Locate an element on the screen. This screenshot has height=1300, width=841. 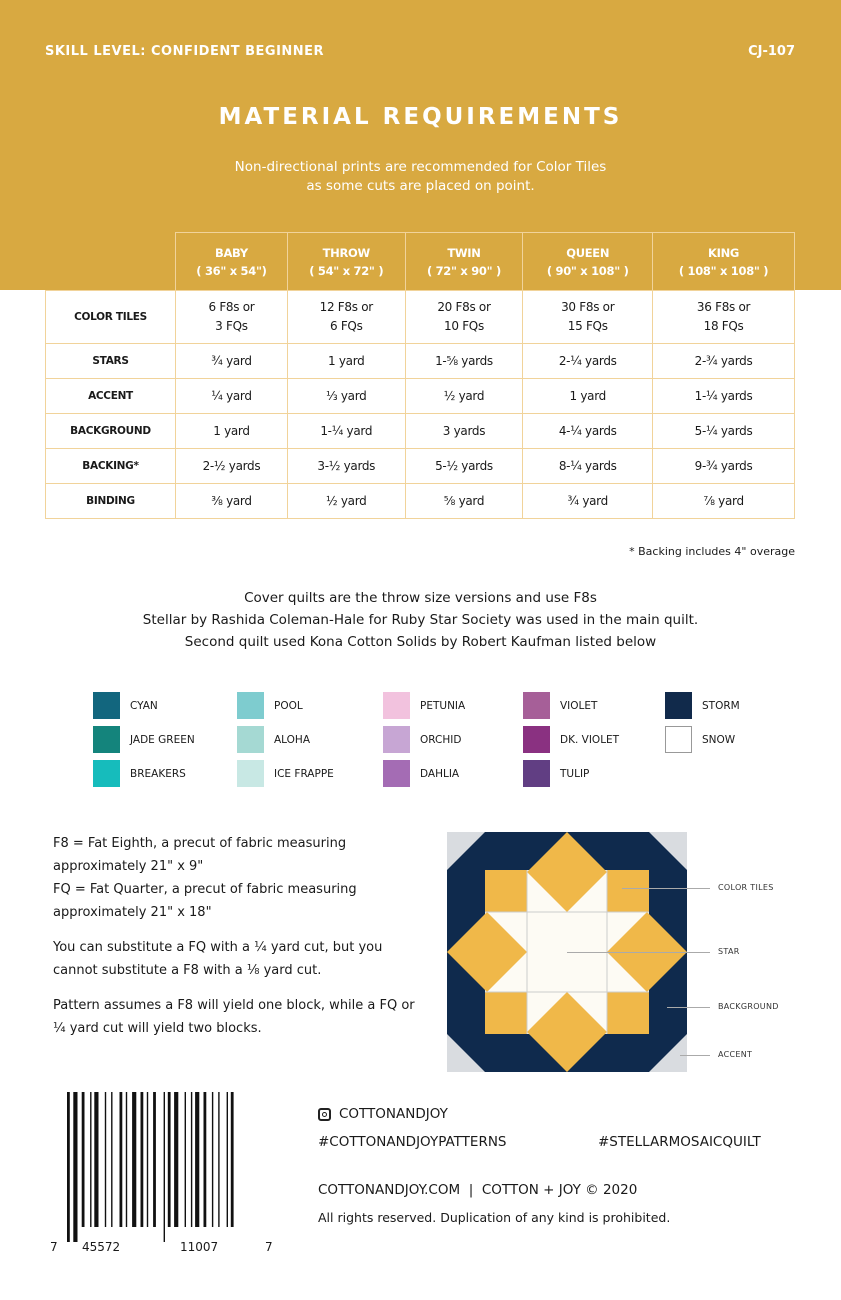
website-copyright: COTTONANDJOY.COM | COTTON + JOY © 2020 is located at coordinates (478, 1190).